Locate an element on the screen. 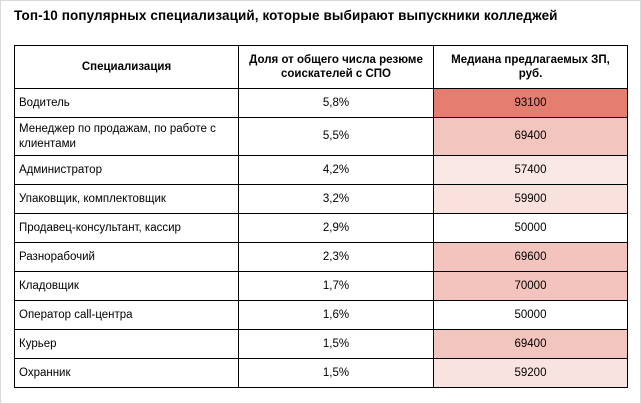  table-row: Курьер 1,5% 69400 is located at coordinates (321, 344).